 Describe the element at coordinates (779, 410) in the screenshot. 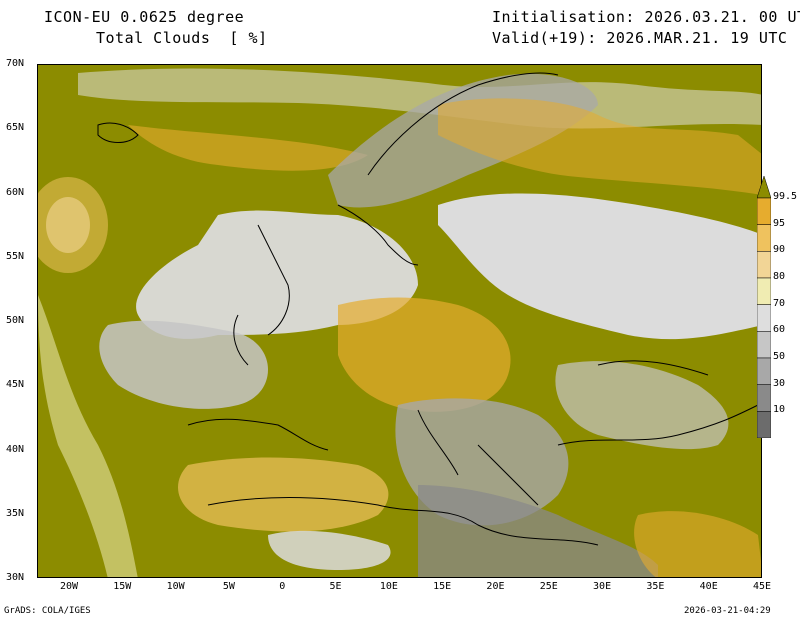

I see `colorbar-label: 10` at that location.